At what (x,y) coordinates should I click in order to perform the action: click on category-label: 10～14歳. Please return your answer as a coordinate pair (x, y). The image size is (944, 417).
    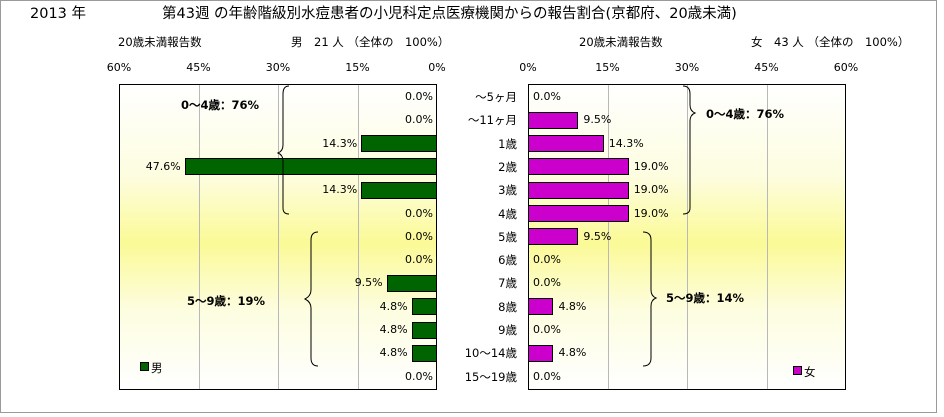
    Looking at the image, I should click on (490, 353).